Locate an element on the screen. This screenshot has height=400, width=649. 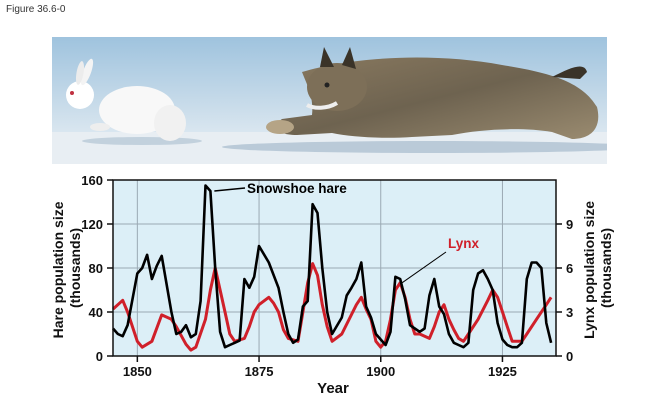
right-axis-title: Lynx population size (thousands) is located at coordinates (597, 268).